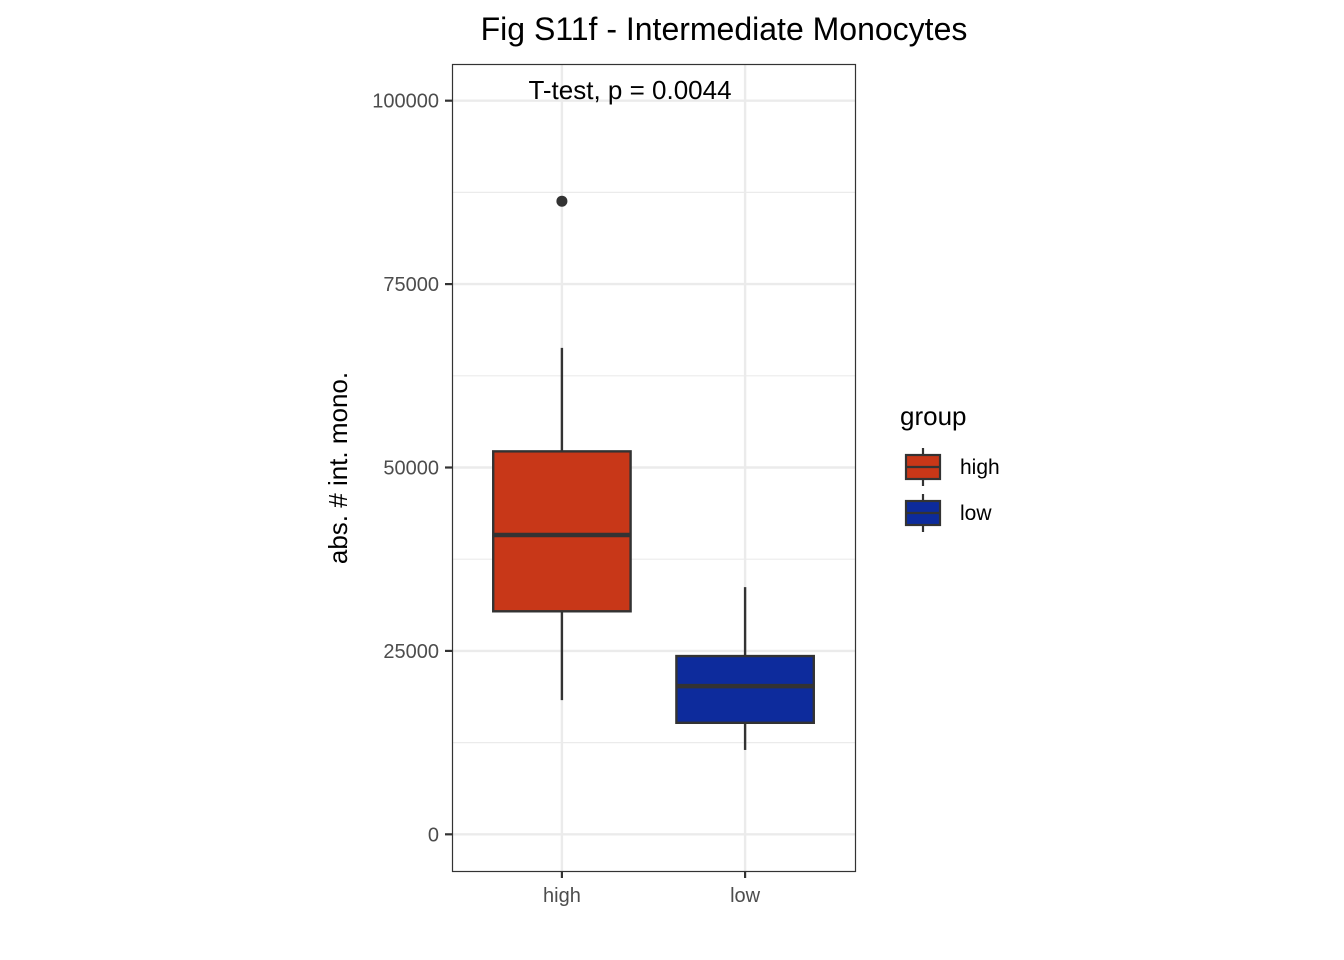  Describe the element at coordinates (652, 889) in the screenshot. I see `x-axis: high low` at that location.